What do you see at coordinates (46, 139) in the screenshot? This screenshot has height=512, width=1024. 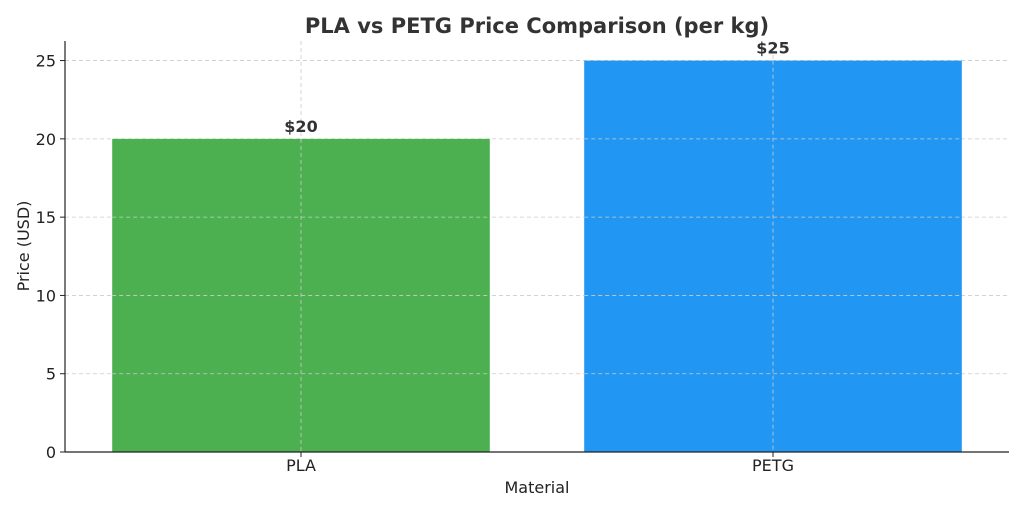 I see `y-tick-label: 20` at bounding box center [46, 139].